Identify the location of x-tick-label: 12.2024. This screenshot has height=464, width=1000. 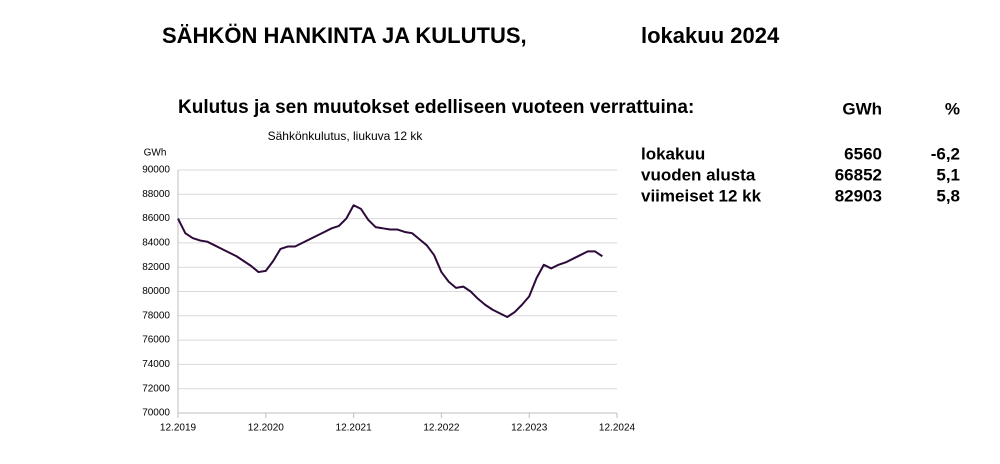
(617, 428).